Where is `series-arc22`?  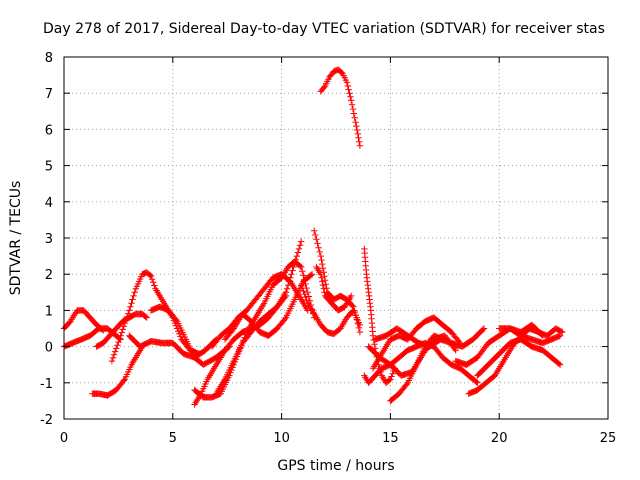
series-arc22 is located at coordinates (430, 337).